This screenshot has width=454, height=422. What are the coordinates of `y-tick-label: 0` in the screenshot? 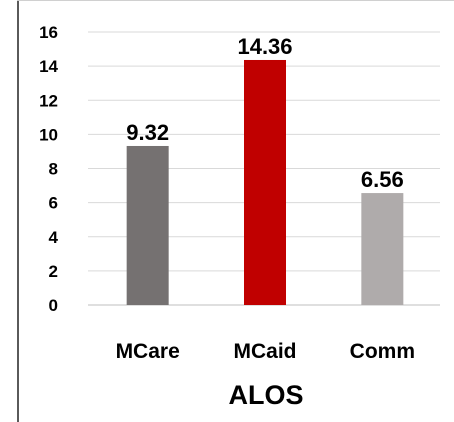 It's located at (53, 305).